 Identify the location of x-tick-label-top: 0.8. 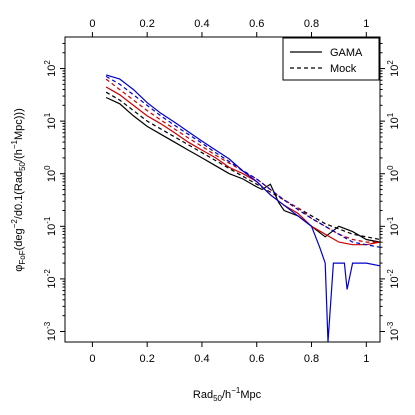
(311, 24).